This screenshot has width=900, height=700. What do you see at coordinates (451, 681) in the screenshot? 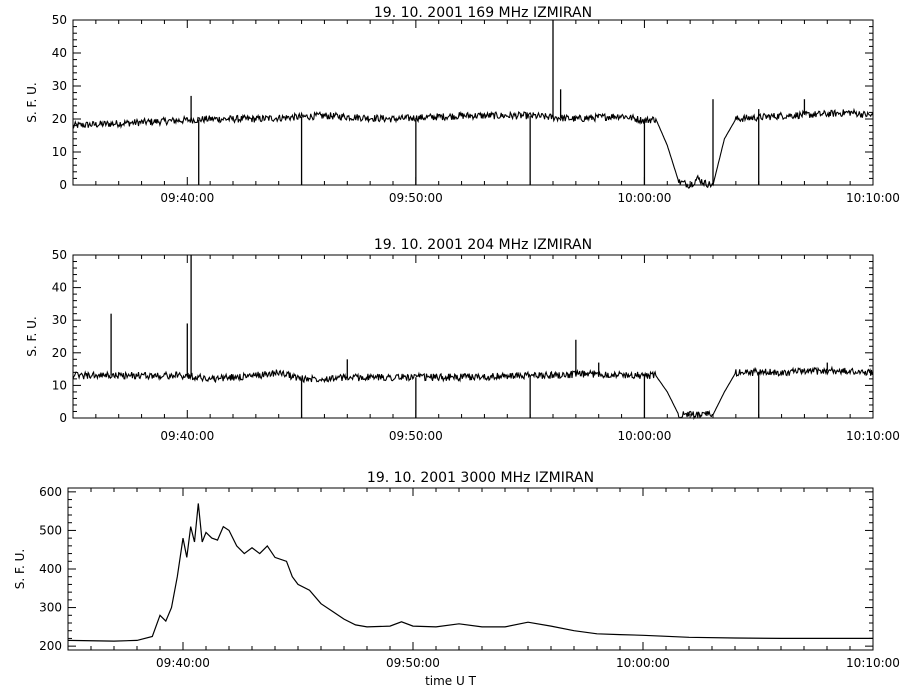
I see `x-axis-label: time U T` at bounding box center [451, 681].